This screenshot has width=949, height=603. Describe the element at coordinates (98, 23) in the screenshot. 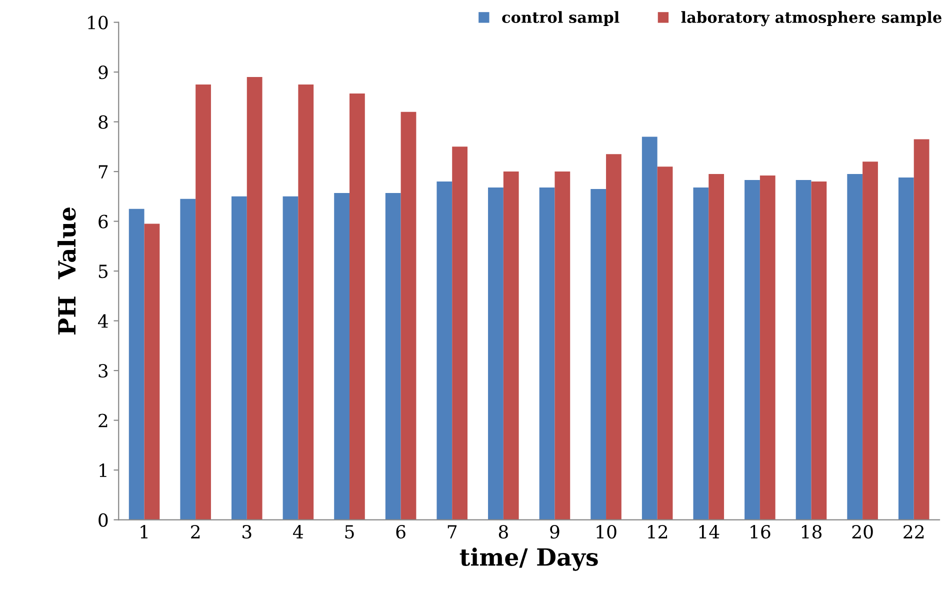

I see `y-tick-label: 10` at that location.